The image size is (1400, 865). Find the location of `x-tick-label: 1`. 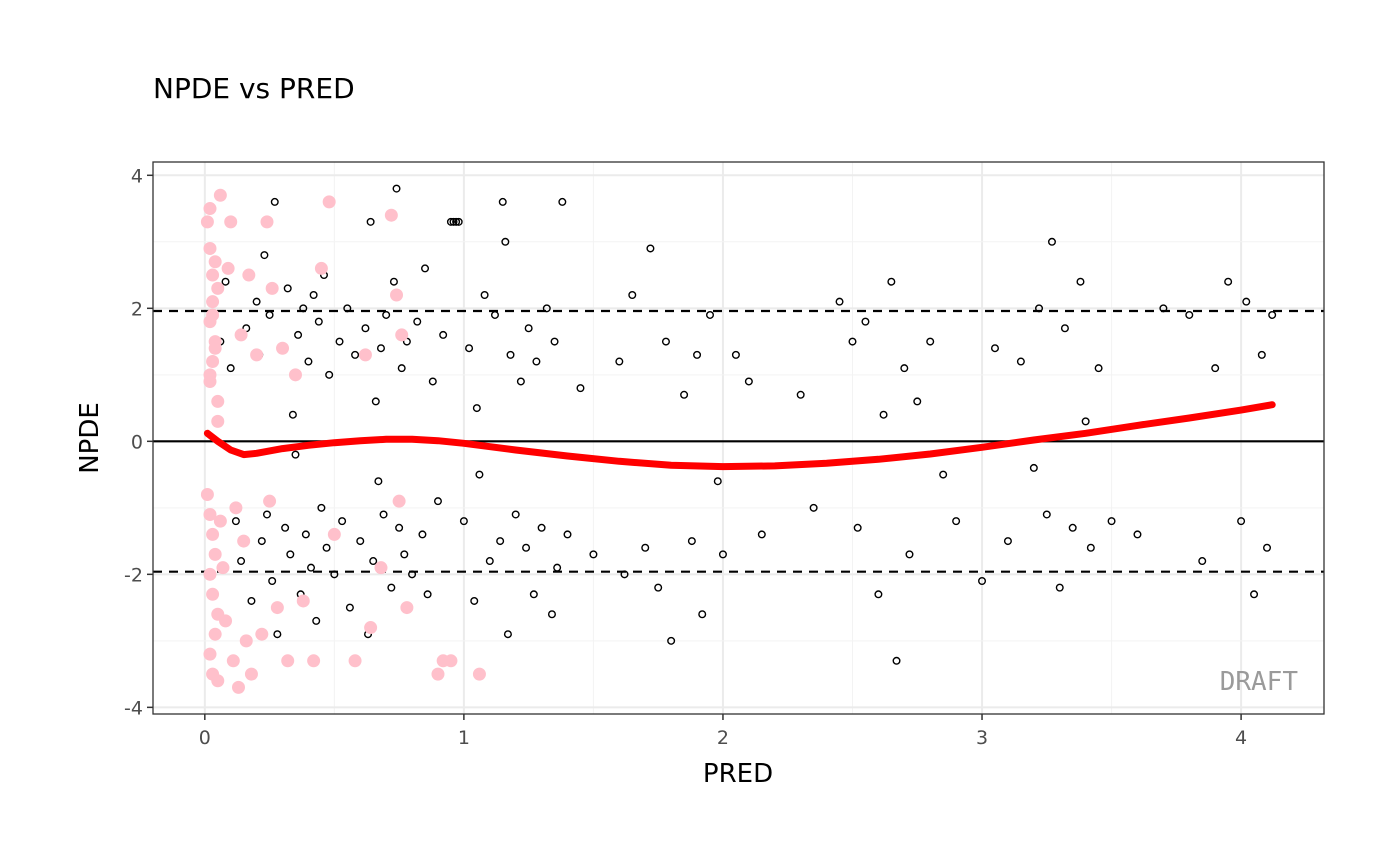

x-tick-label: 1 is located at coordinates (464, 738).